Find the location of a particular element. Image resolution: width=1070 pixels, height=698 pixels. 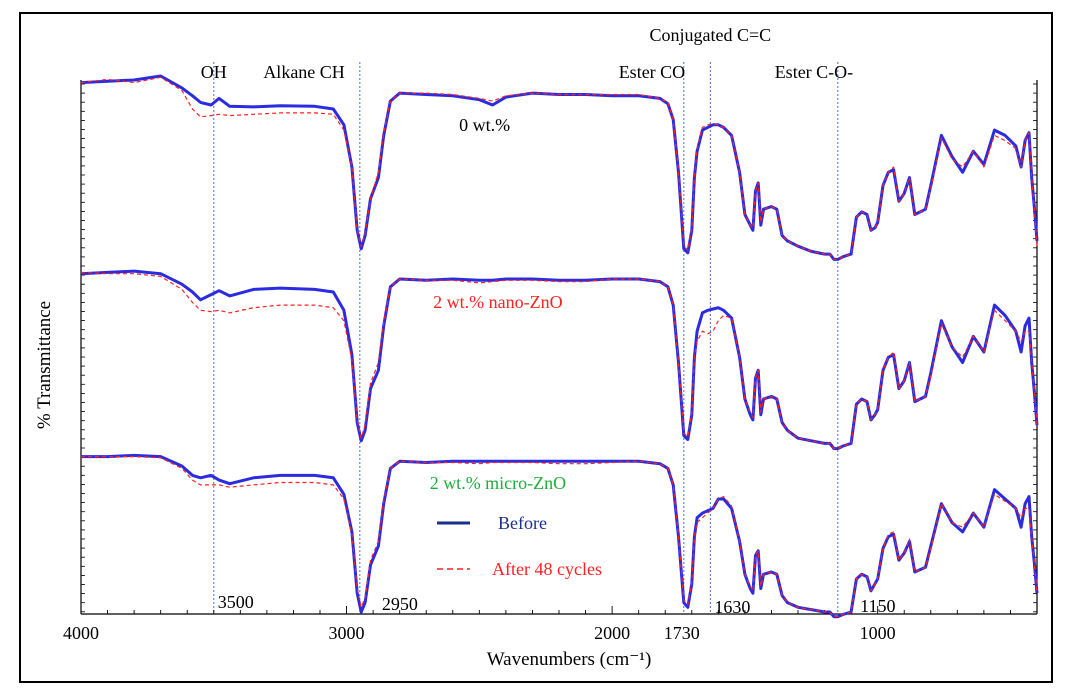

panel-label-1: 2 wt.% nano-ZnO is located at coordinates (497, 302).